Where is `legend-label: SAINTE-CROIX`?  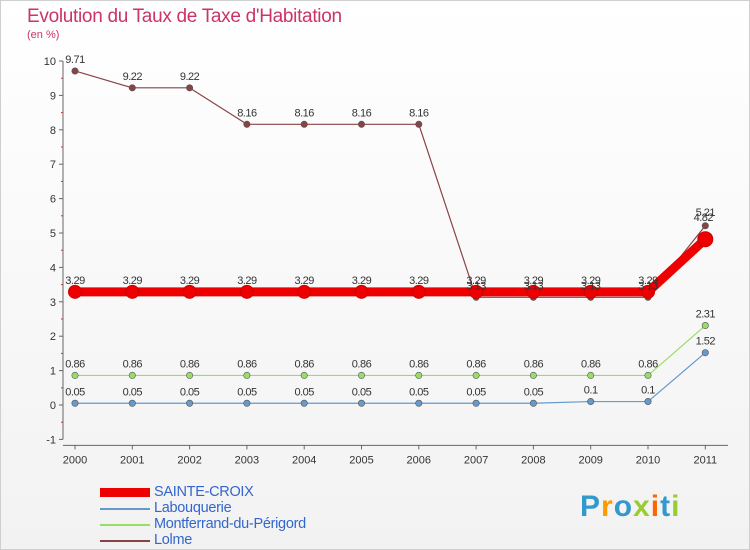
legend-label: SAINTE-CROIX is located at coordinates (204, 492).